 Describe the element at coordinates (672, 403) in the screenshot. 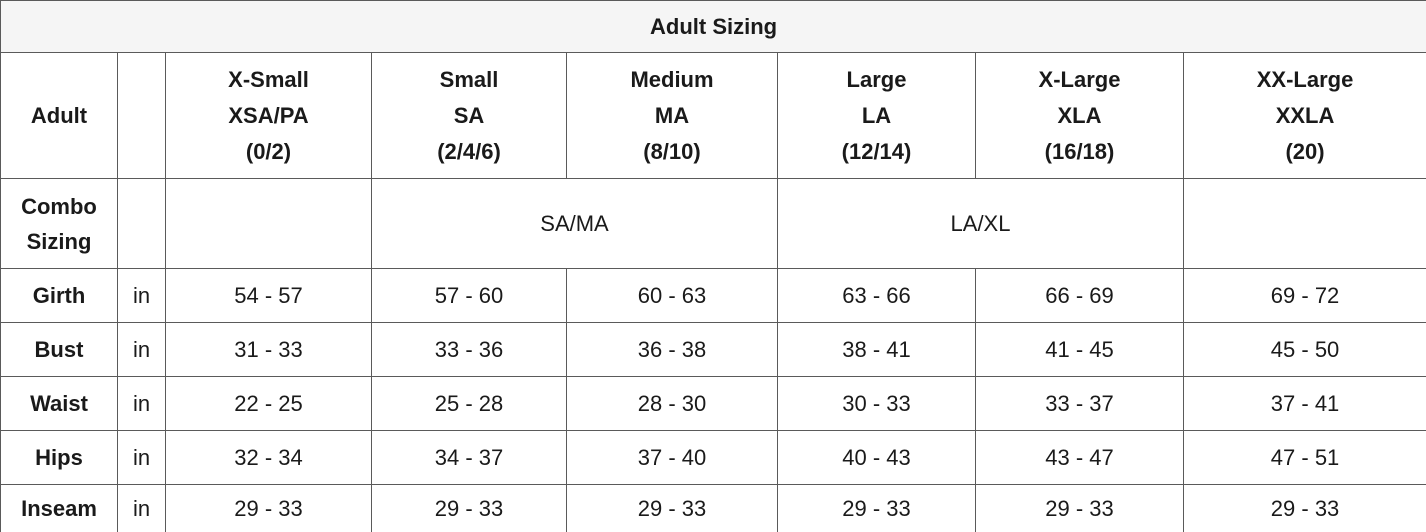

I see `measurement: 28 - 30` at that location.